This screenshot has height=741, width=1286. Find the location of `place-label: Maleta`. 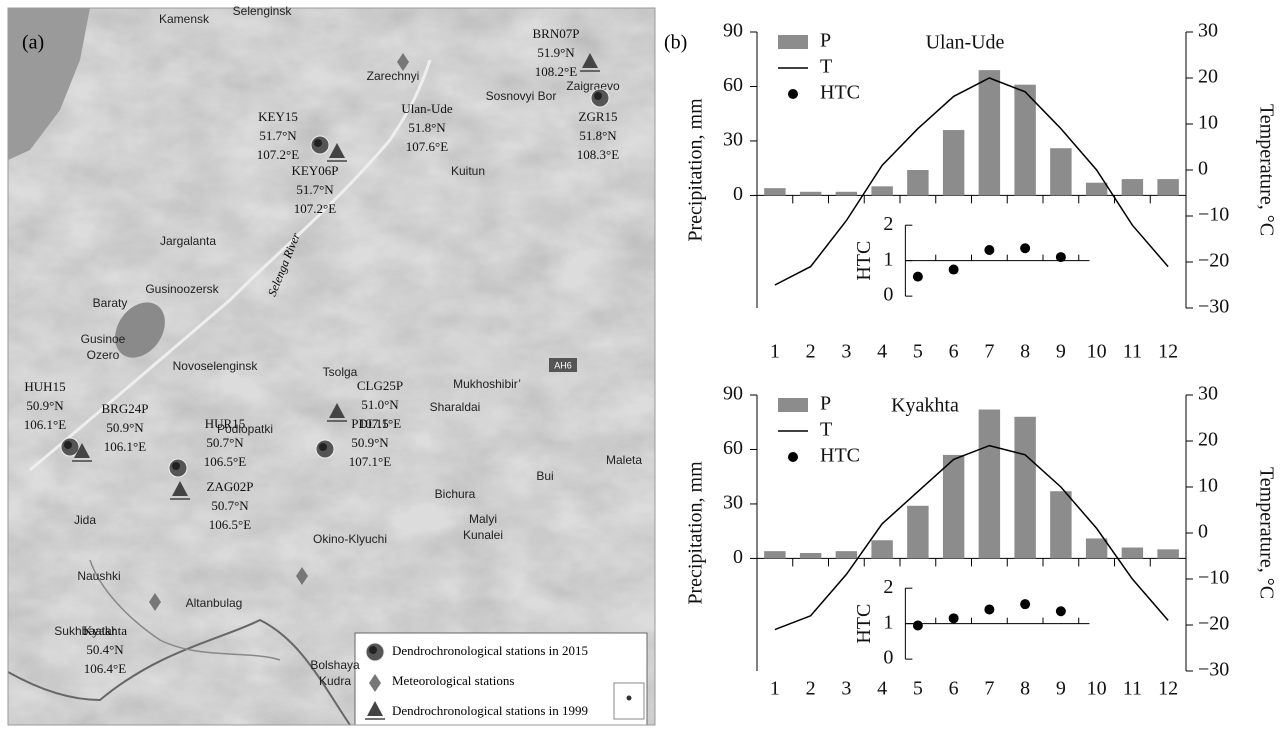

place-label: Maleta is located at coordinates (624, 460).